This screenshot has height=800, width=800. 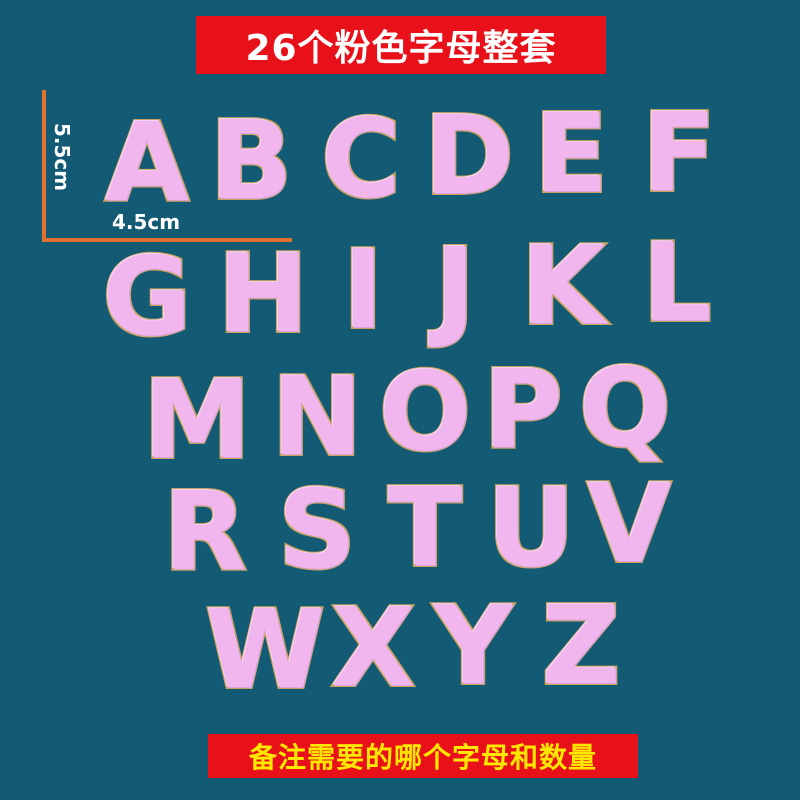 What do you see at coordinates (469, 156) in the screenshot?
I see `letter-patch-d: D` at bounding box center [469, 156].